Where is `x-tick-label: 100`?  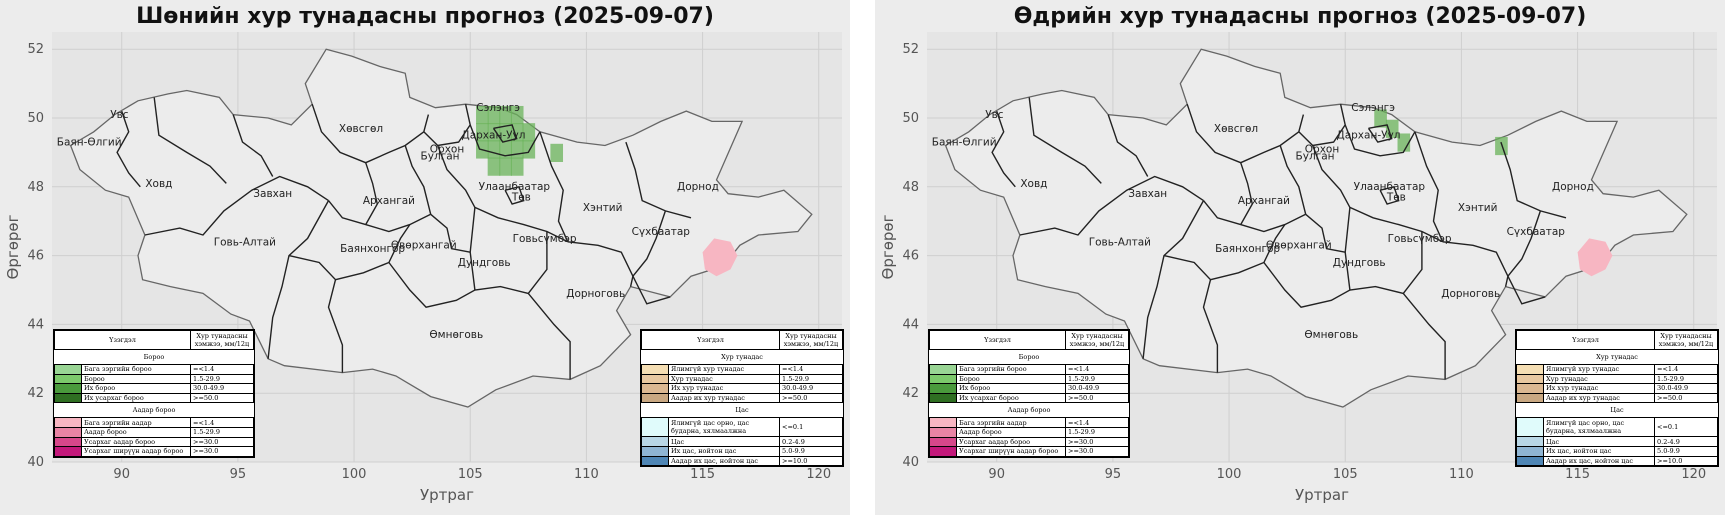
x-tick-label: 100 is located at coordinates (1229, 474).